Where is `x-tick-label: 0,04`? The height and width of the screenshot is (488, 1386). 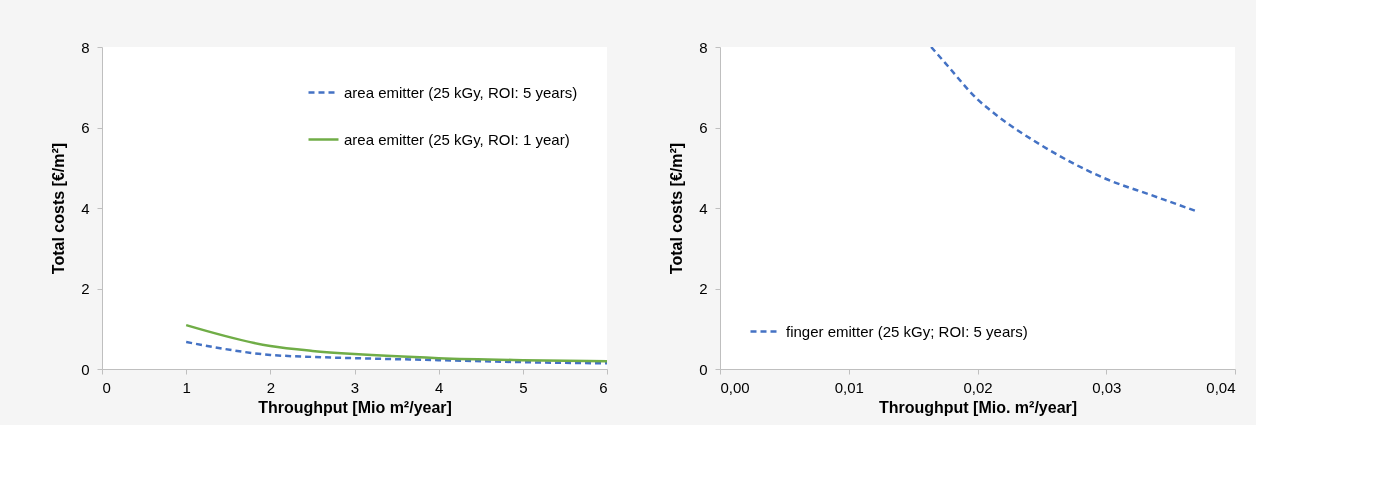 x-tick-label: 0,04 is located at coordinates (1221, 387).